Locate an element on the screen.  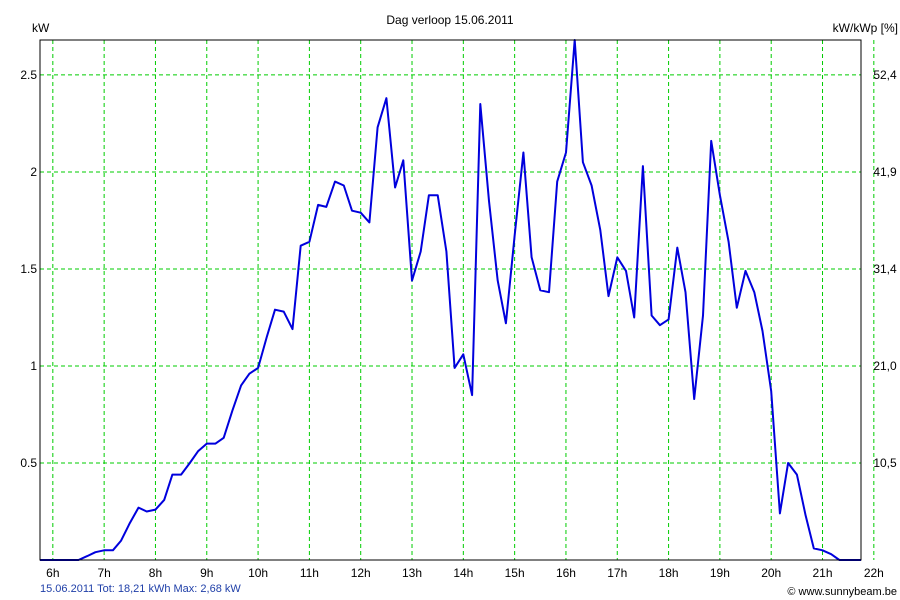
y-axis-label-right: kW/kWp [%] is located at coordinates (865, 28).